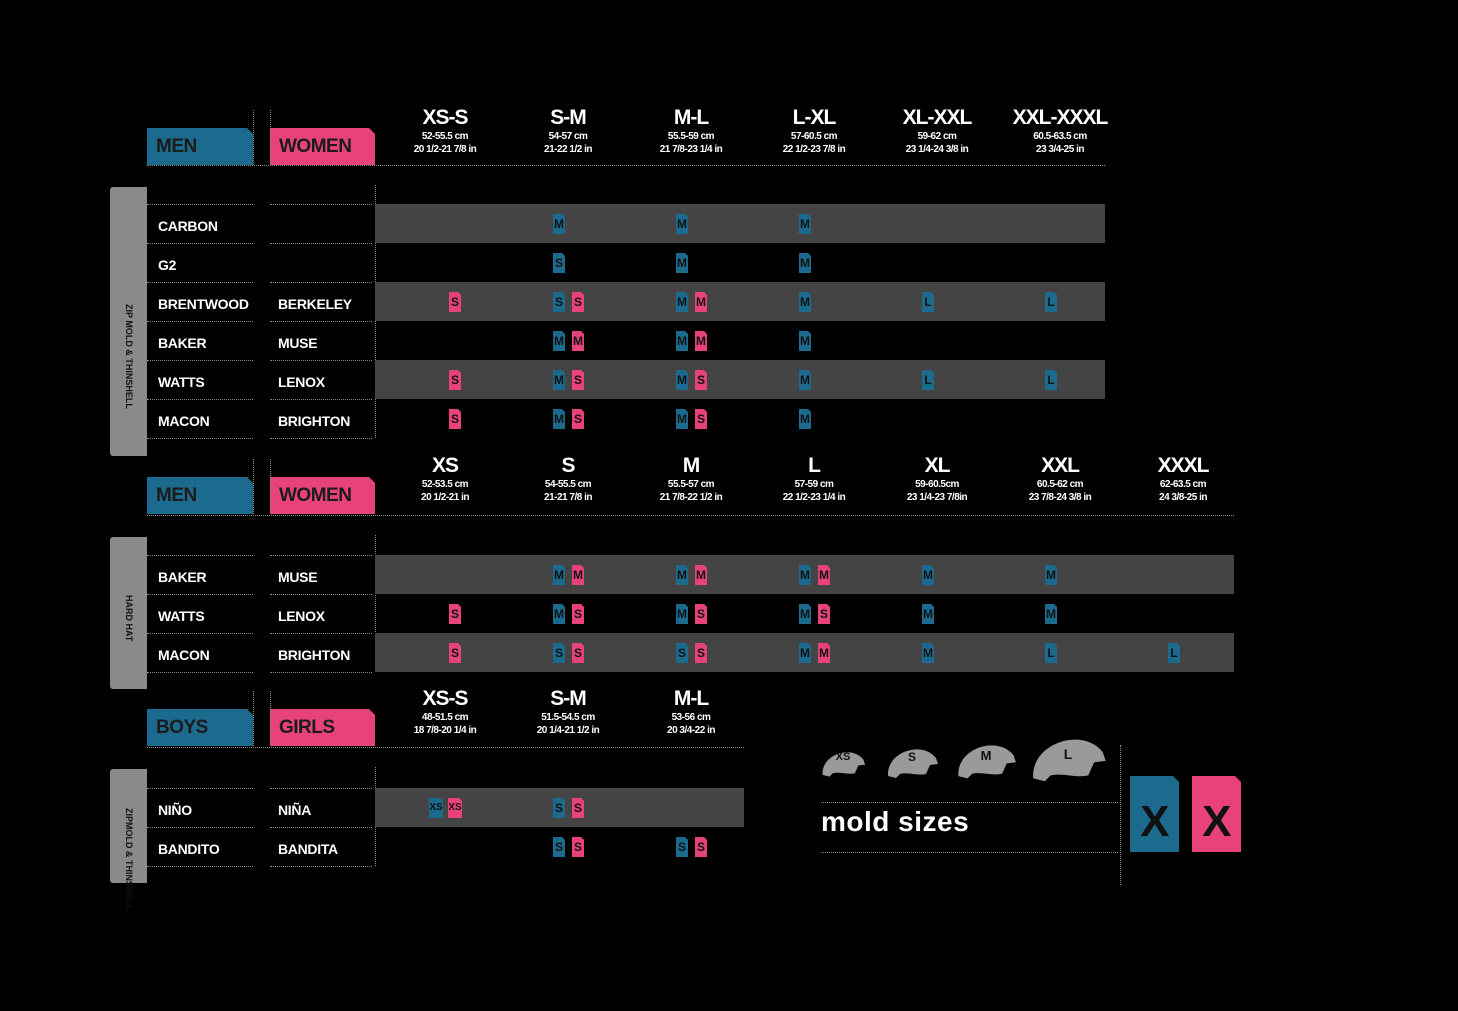 The width and height of the screenshot is (1458, 1011). What do you see at coordinates (1068, 754) in the screenshot?
I see `mold-label: L` at bounding box center [1068, 754].